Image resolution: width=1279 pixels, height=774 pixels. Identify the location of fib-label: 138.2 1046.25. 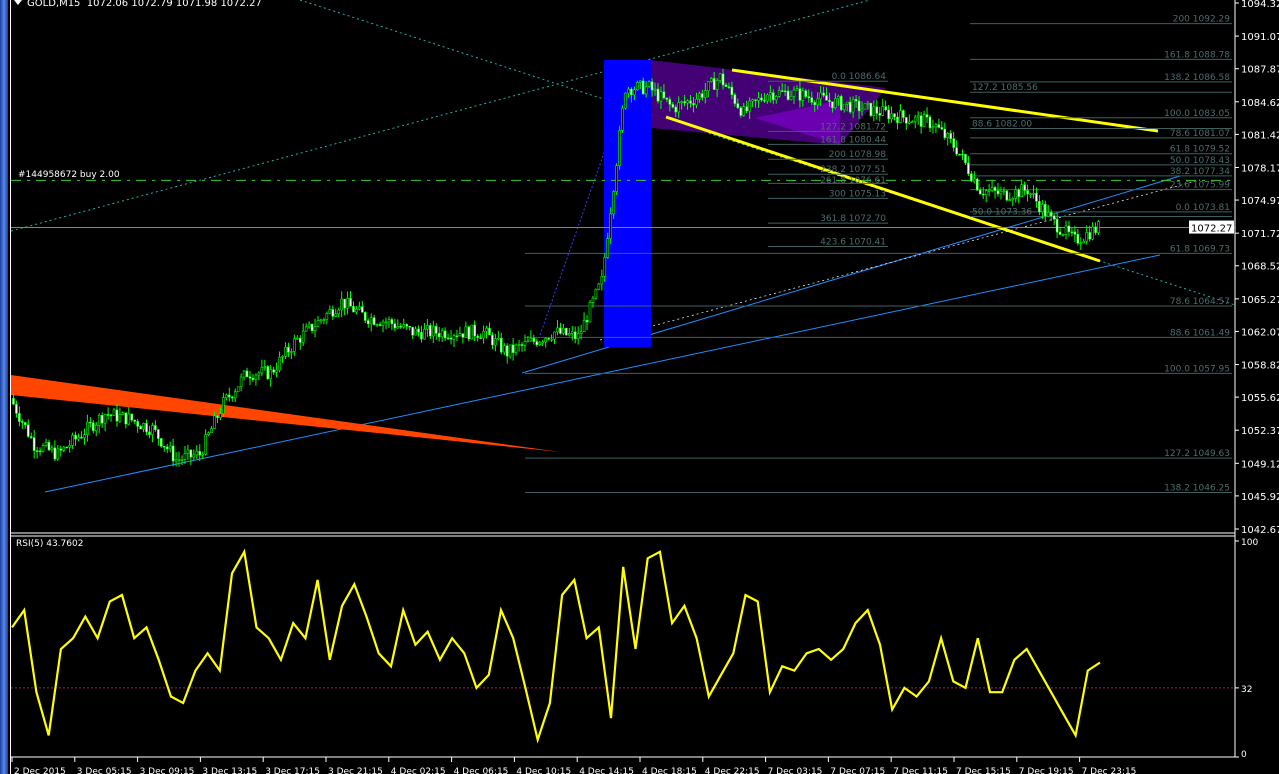
(1197, 489).